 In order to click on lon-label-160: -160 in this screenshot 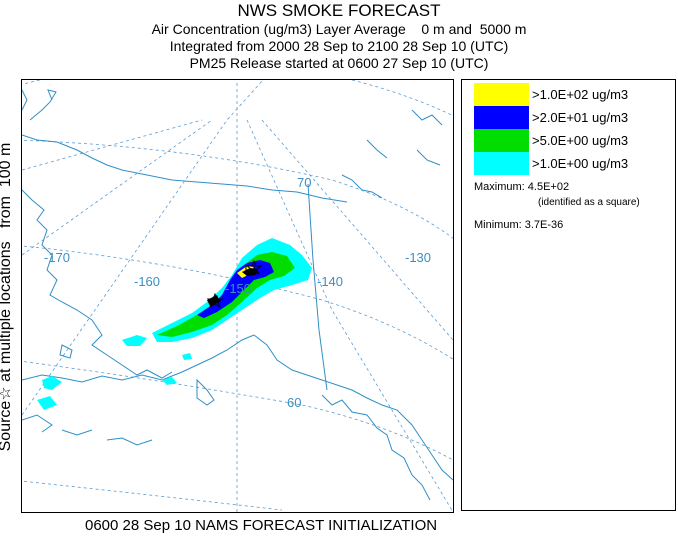, I will do `click(147, 281)`.